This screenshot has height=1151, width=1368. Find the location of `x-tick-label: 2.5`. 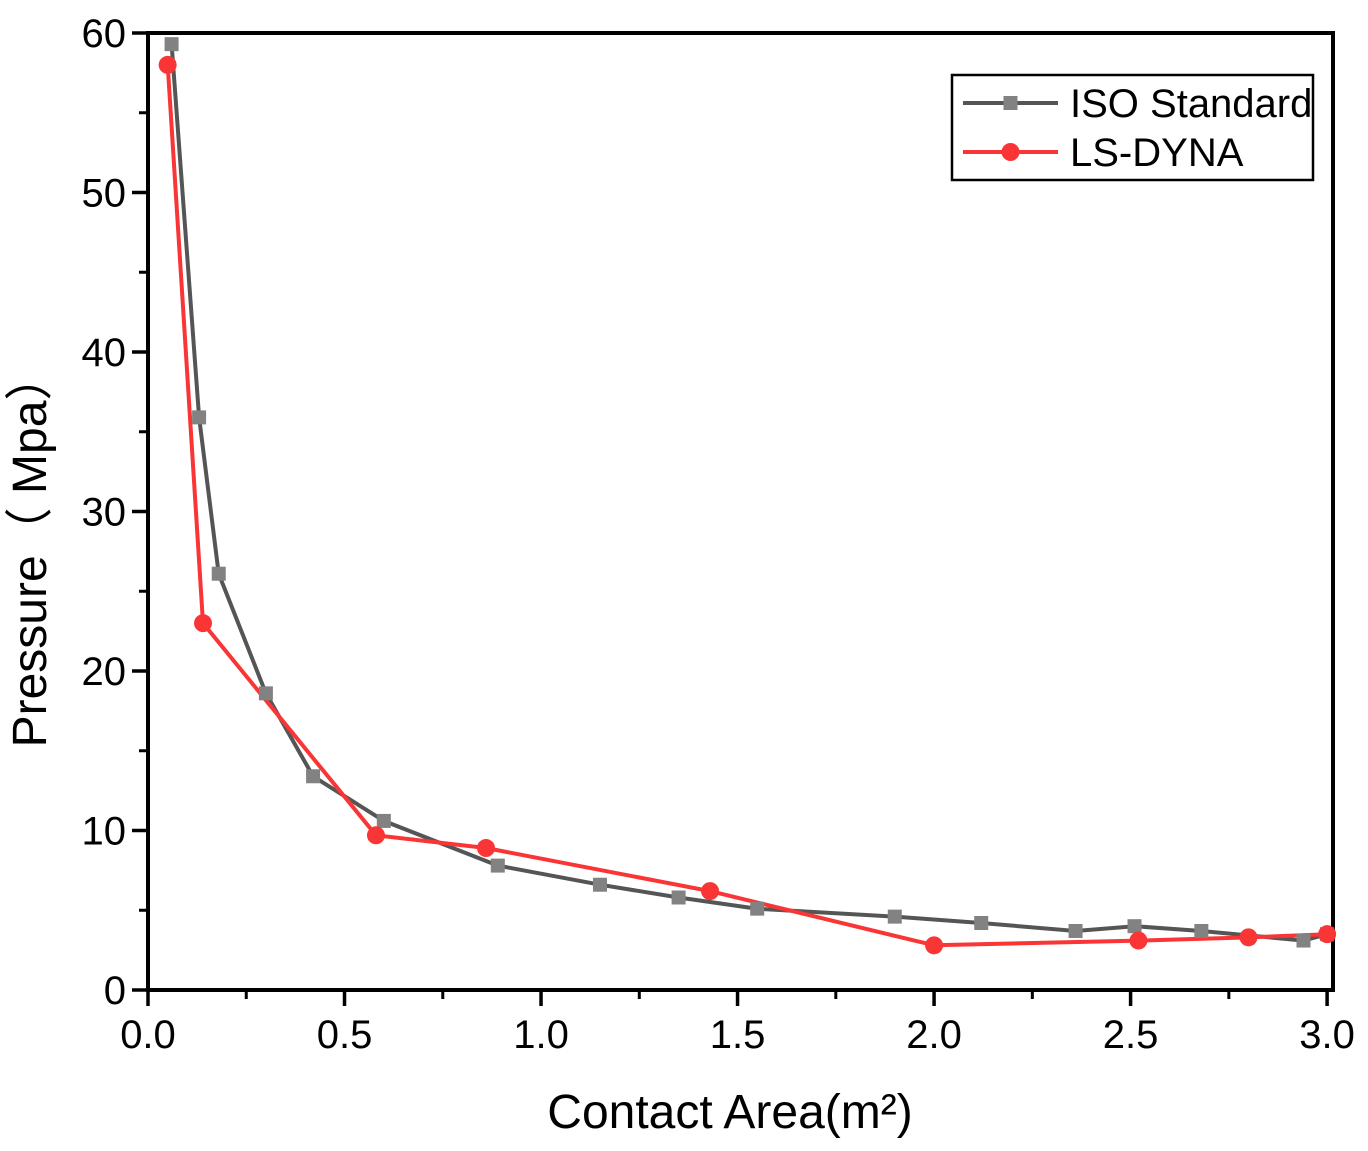

x-tick-label: 2.5 is located at coordinates (1131, 1035).